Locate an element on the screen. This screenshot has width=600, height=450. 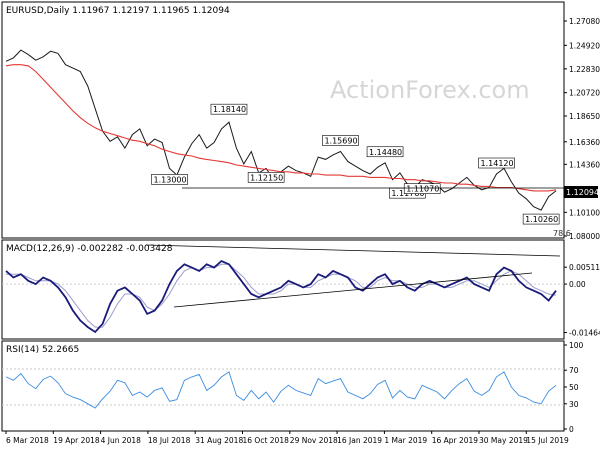
price-annotation-label: 1.12150 is located at coordinates (266, 177).